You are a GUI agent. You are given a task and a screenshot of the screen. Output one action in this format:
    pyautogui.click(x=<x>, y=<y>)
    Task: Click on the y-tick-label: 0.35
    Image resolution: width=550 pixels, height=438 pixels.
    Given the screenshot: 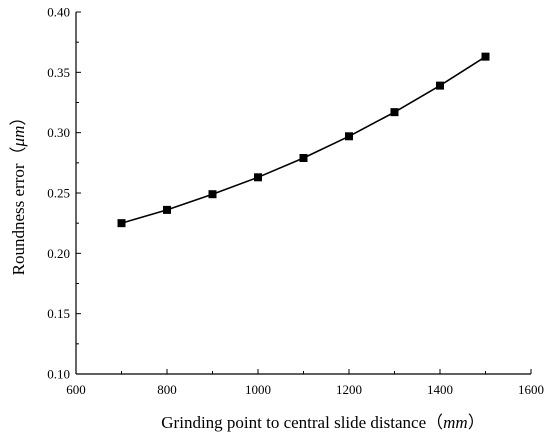 What is the action you would take?
    pyautogui.click(x=58, y=72)
    